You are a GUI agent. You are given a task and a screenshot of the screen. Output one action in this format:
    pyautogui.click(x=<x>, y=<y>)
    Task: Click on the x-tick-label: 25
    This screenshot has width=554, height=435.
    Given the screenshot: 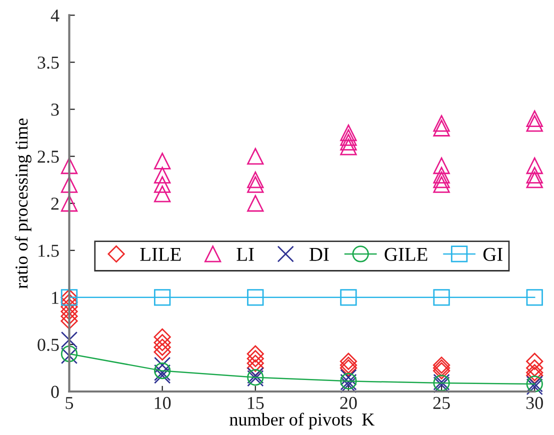 What is the action you would take?
    pyautogui.click(x=441, y=403)
    